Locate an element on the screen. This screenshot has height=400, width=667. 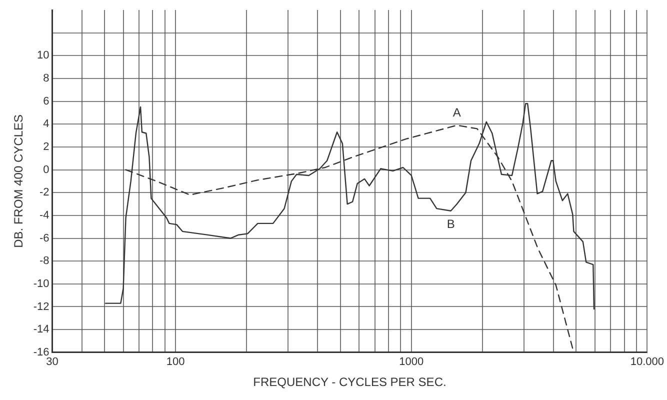
y-tick-label: -10 is located at coordinates (41, 284).